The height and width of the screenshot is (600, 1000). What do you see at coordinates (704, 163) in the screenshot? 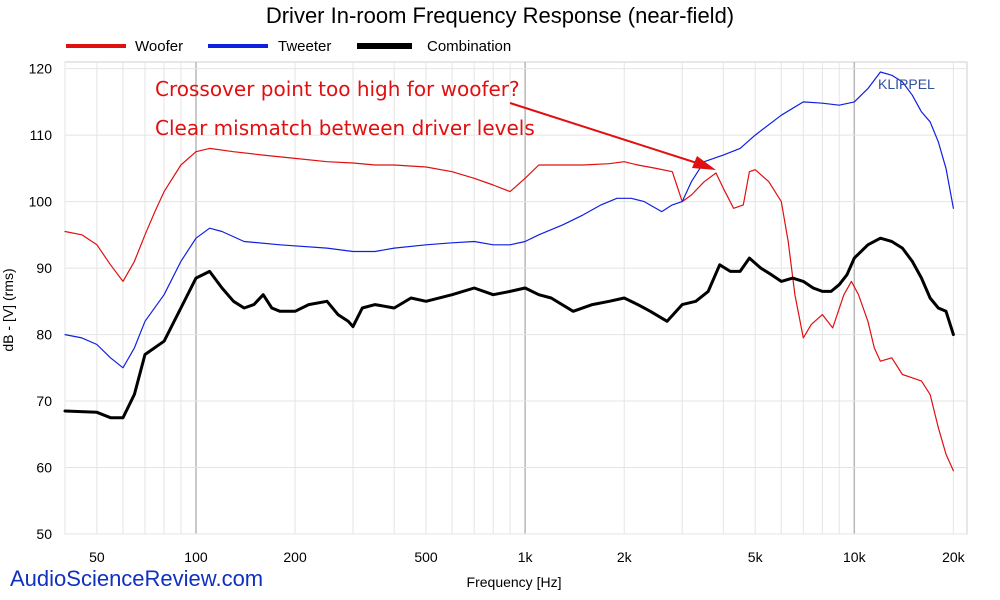
I see `annotation-arrow-head` at bounding box center [704, 163].